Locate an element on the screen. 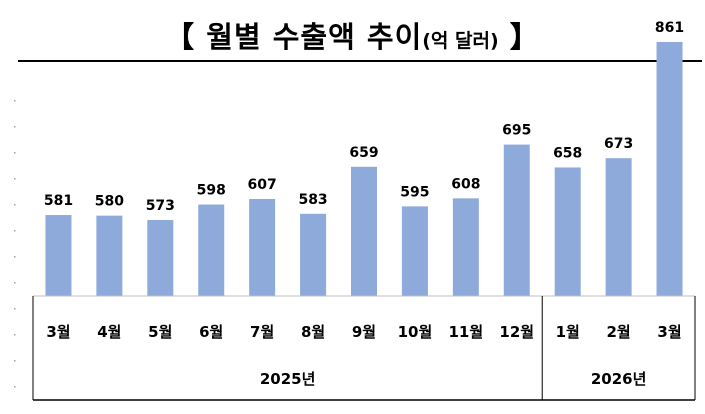 The image size is (705, 414). category-label: 12월 is located at coordinates (516, 332).